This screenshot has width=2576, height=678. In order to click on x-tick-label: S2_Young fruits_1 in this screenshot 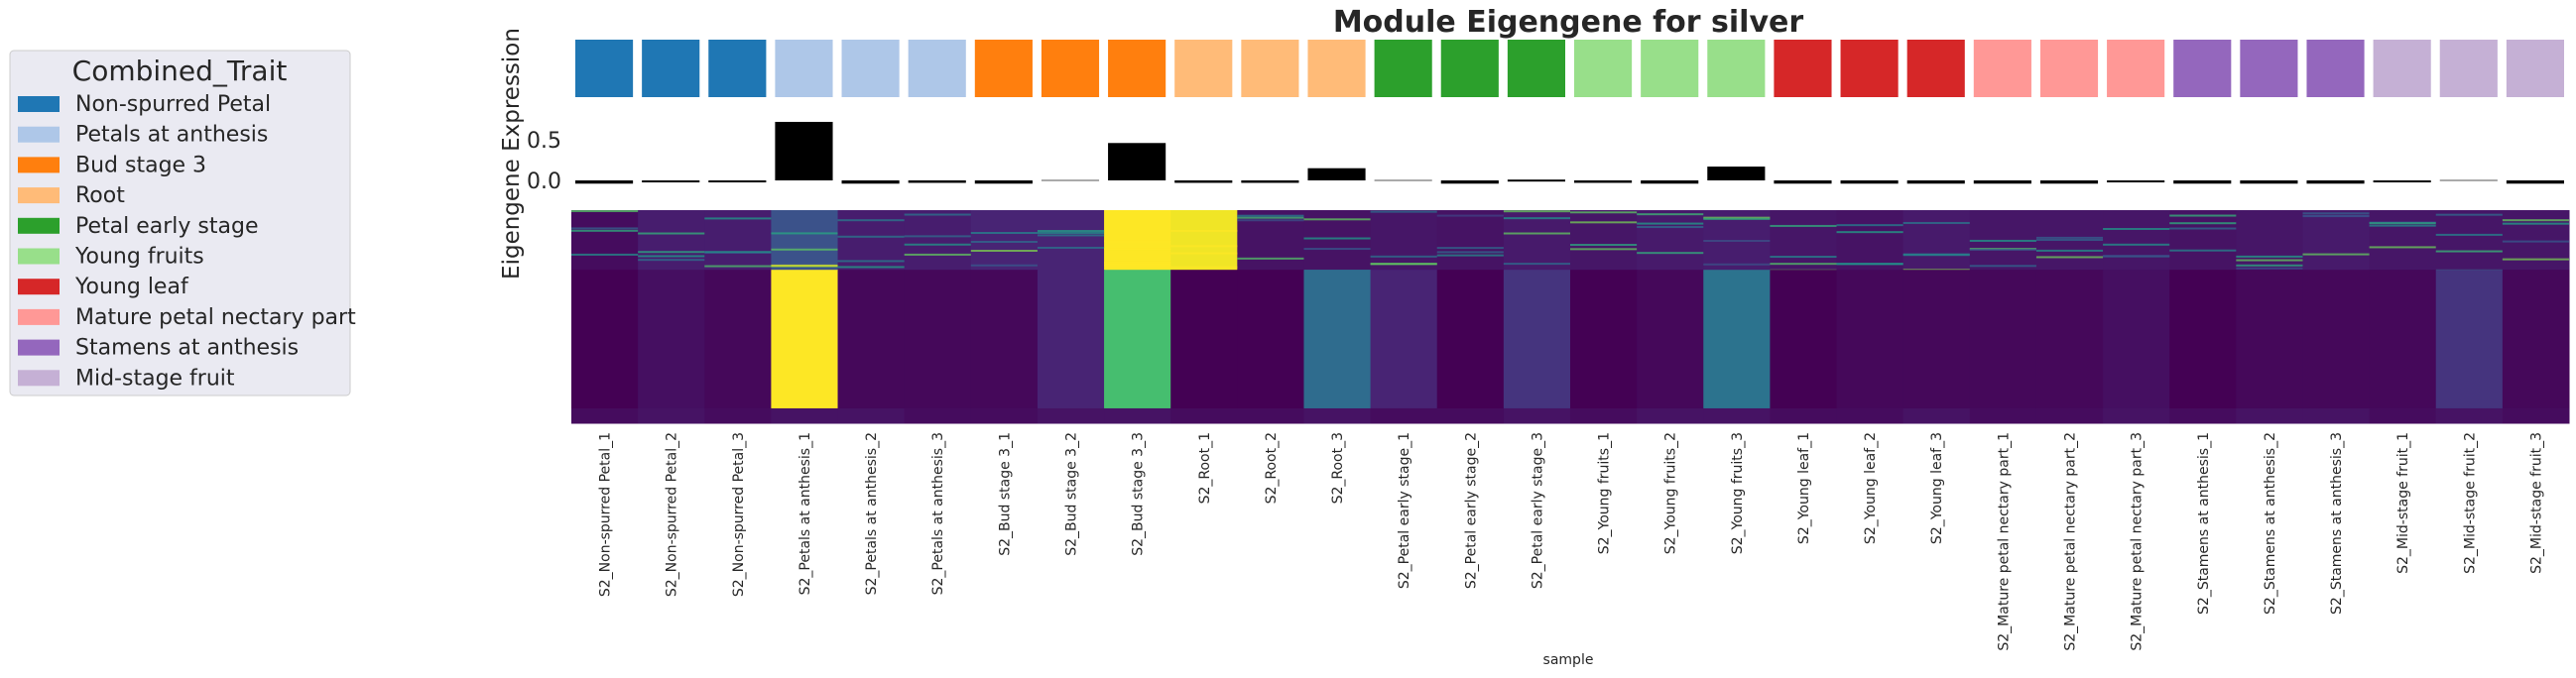, I will do `click(1605, 493)`.